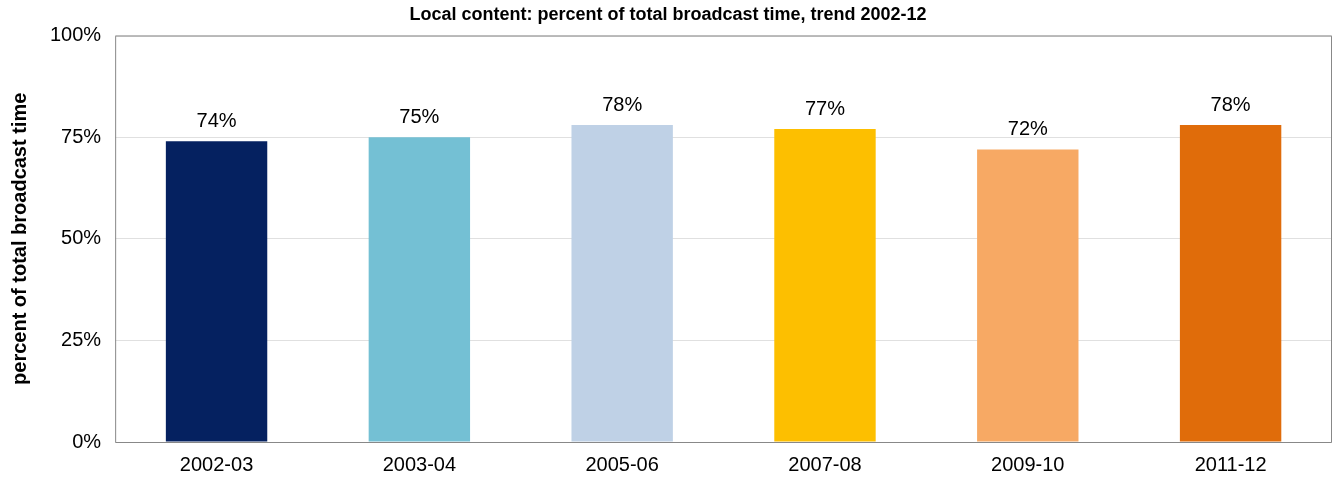 The image size is (1336, 484). What do you see at coordinates (825, 107) in the screenshot?
I see `data-label: 77%` at bounding box center [825, 107].